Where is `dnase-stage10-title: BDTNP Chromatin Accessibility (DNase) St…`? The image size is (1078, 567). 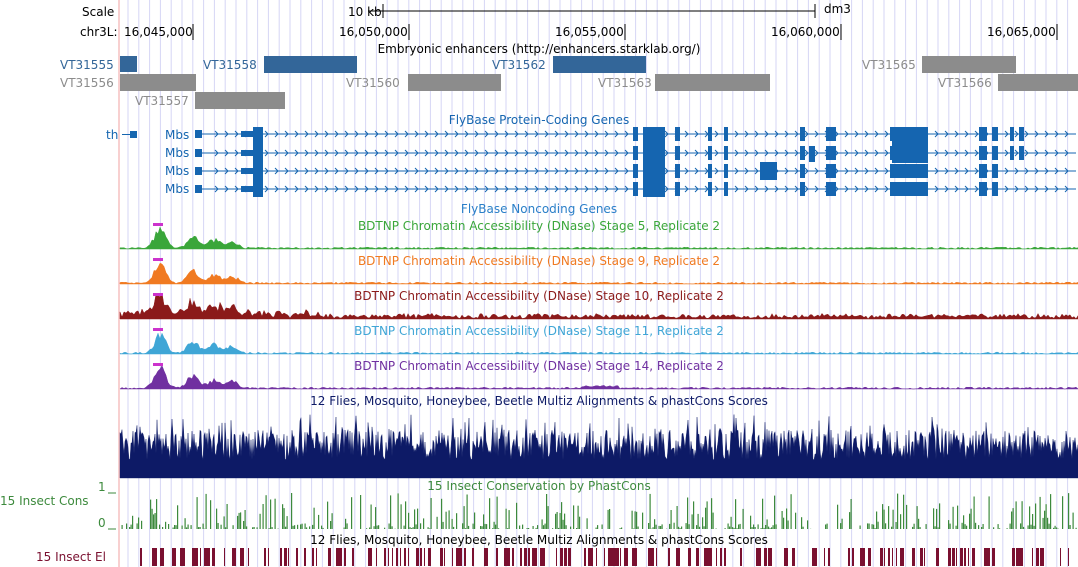
dnase-stage10-title: BDTNP Chromatin Accessibility (DNase) St… is located at coordinates (539, 296).